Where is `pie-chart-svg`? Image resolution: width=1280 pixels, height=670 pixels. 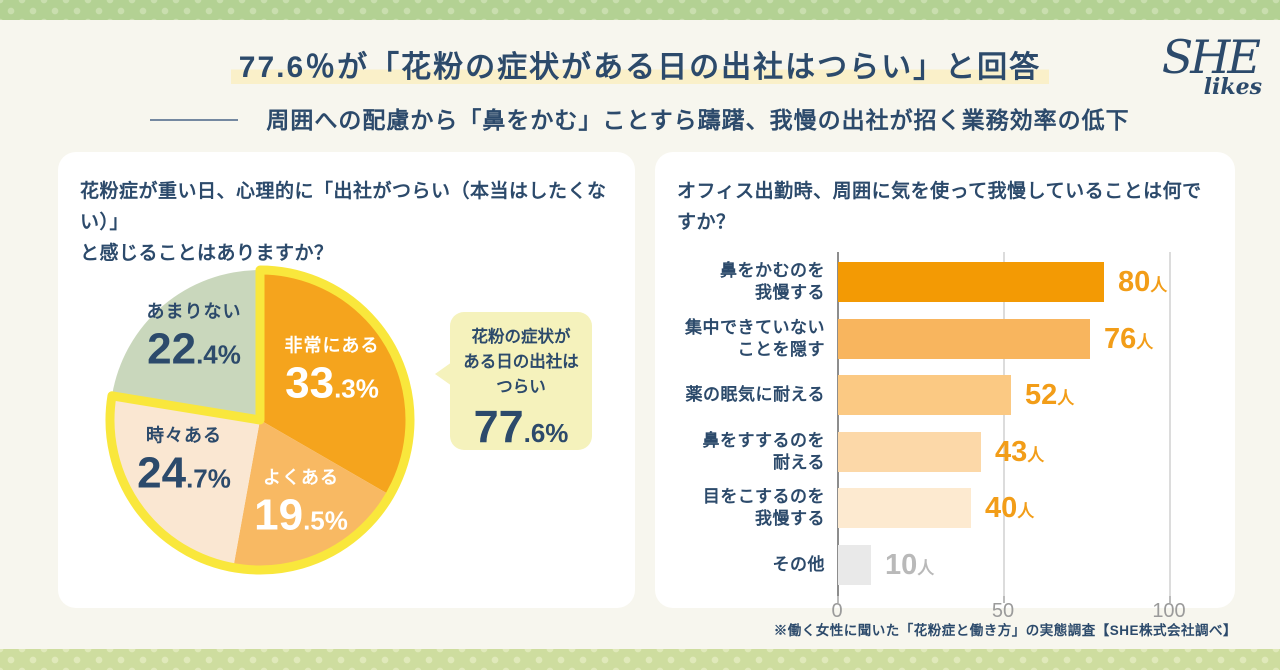 pie-chart-svg is located at coordinates (260, 420).